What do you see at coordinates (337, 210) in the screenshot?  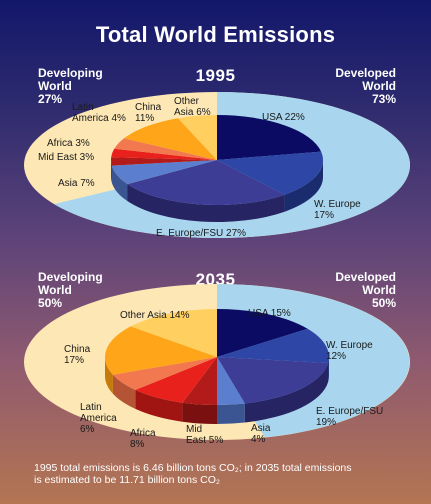 I see `slice-label-w-europe: W. Europe 17%` at bounding box center [337, 210].